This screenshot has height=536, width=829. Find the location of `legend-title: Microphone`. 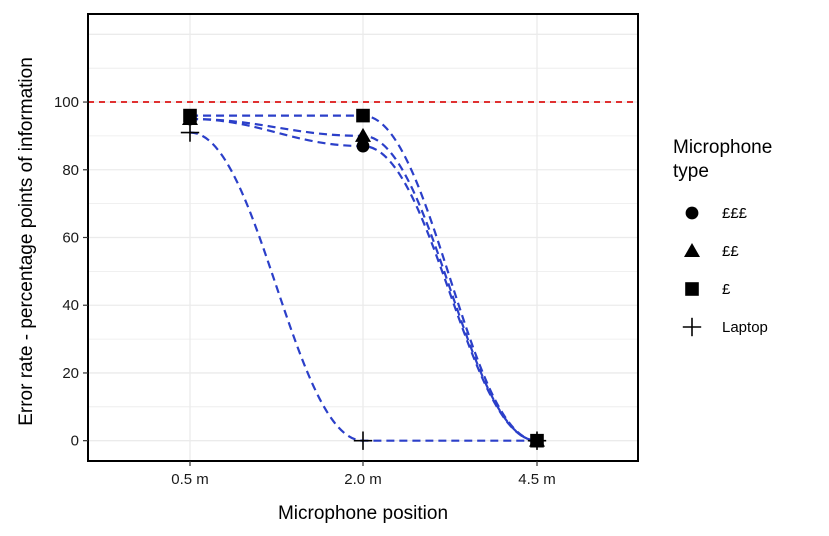

legend-title: Microphone is located at coordinates (722, 147).